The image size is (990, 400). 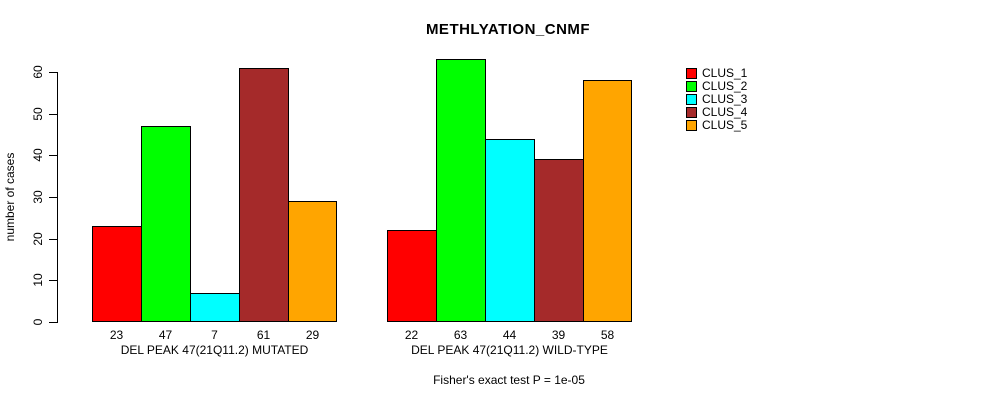 I want to click on legend-item-clus_4: CLUS_4, so click(x=716, y=112).